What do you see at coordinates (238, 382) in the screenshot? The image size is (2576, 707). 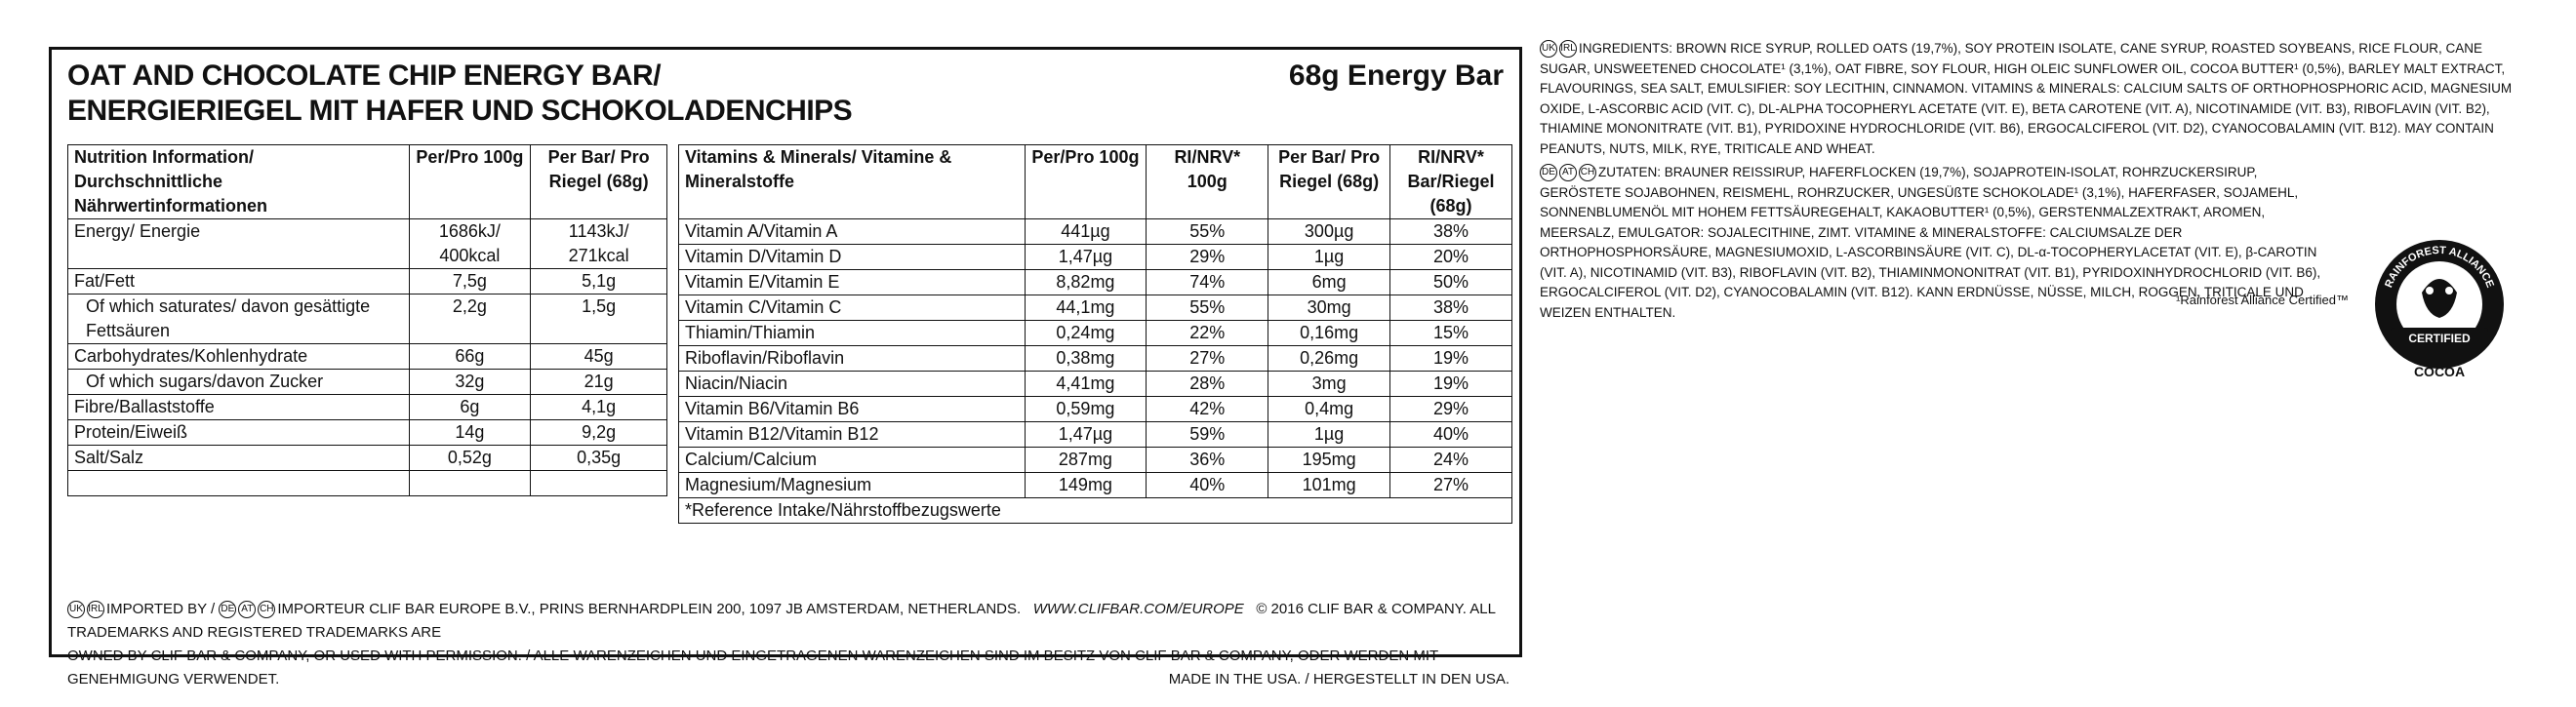 I see `nutrition-label: Of which sugars/davon Zucker` at bounding box center [238, 382].